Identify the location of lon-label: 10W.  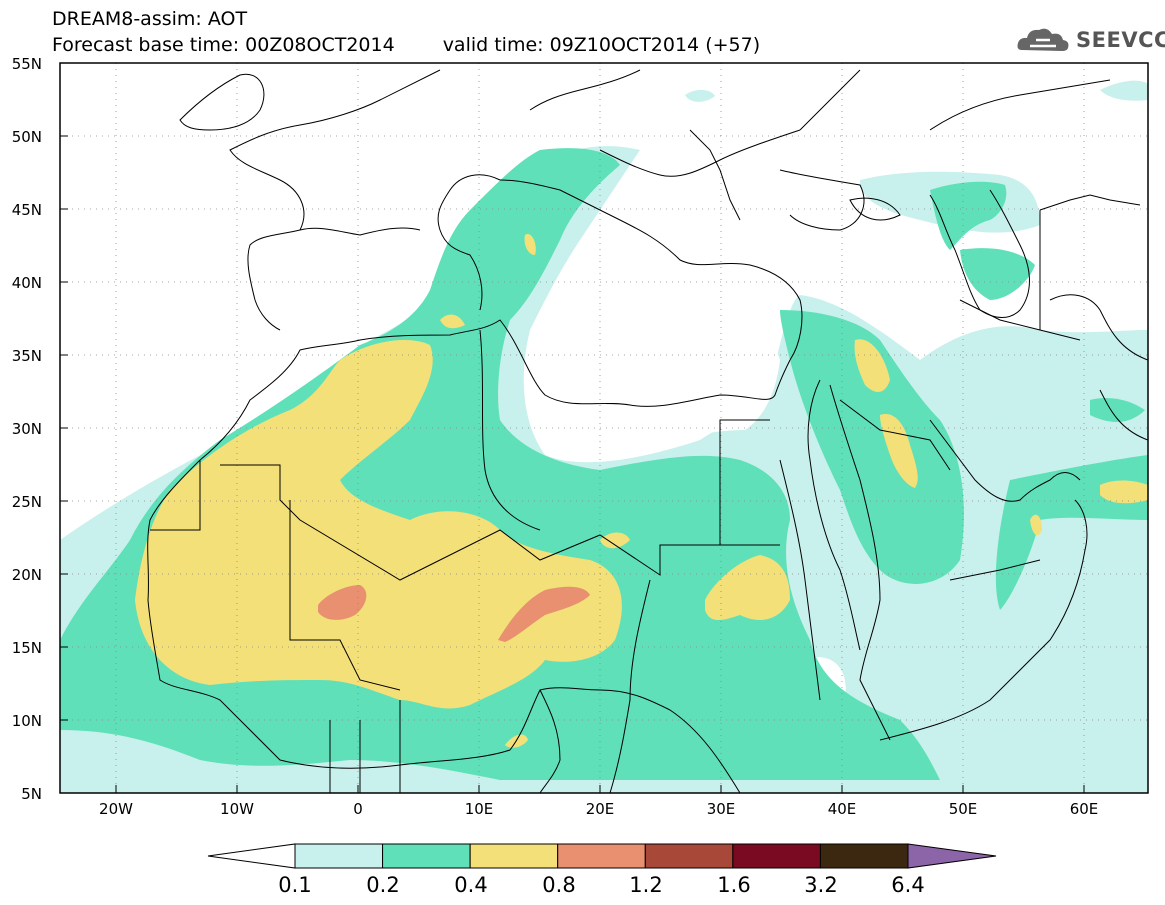
(237, 809).